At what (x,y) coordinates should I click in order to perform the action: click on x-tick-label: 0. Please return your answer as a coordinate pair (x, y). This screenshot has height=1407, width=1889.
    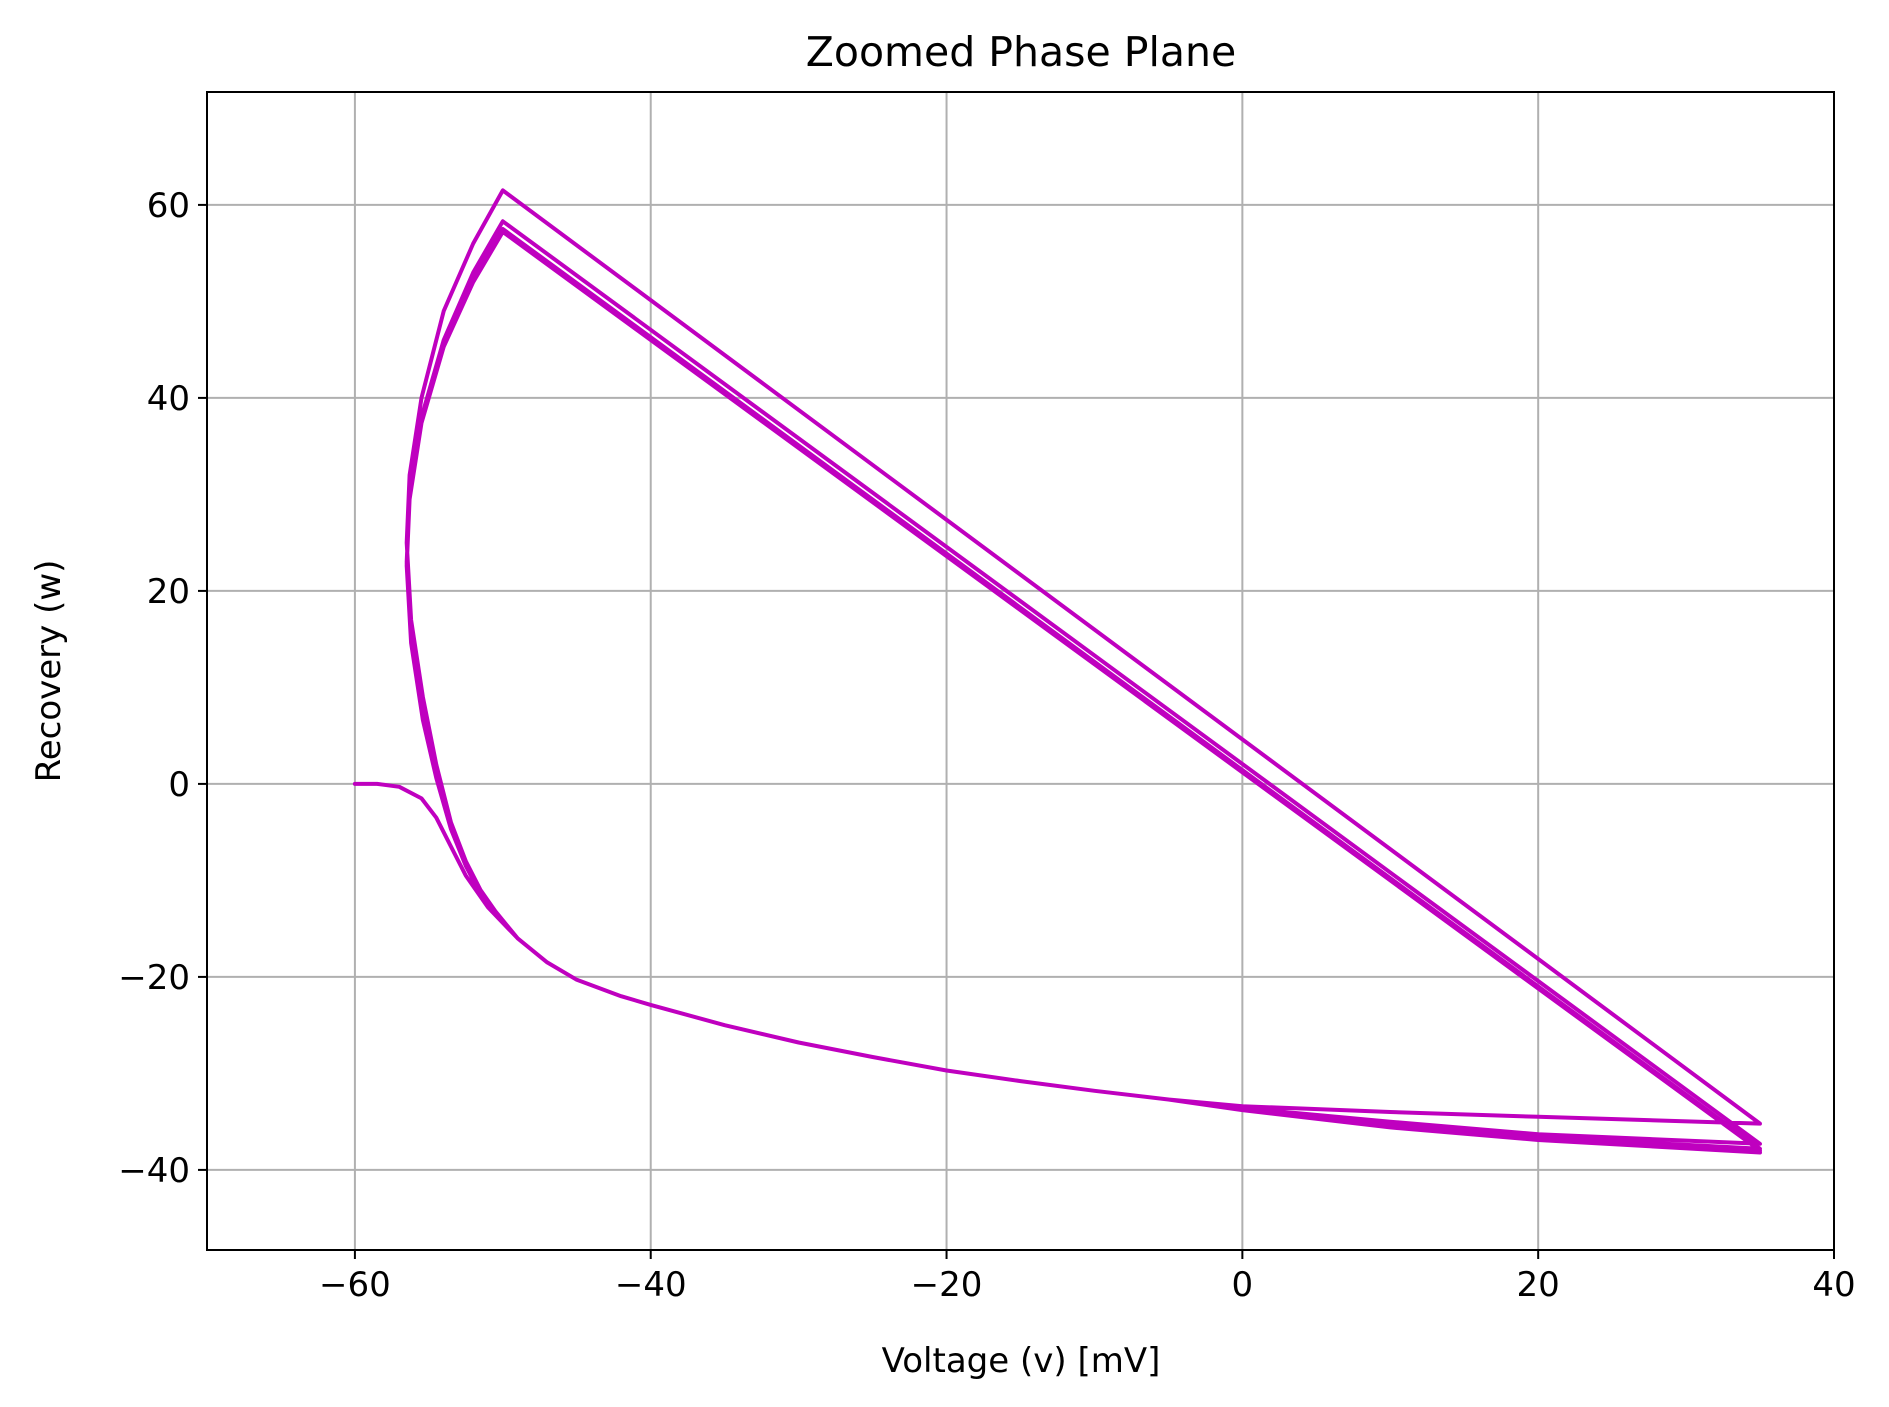
    Looking at the image, I should click on (1243, 1285).